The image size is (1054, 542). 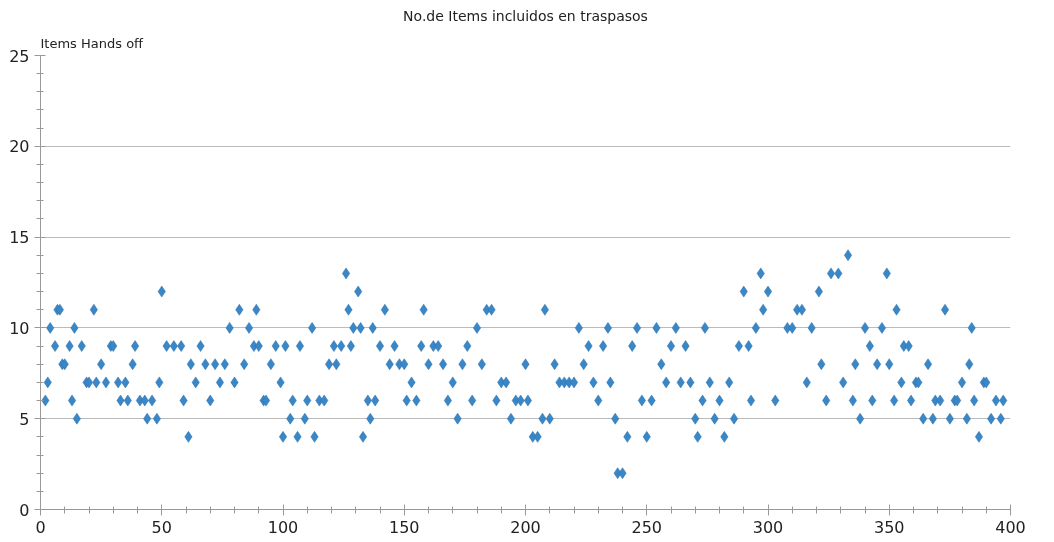 What do you see at coordinates (19, 238) in the screenshot?
I see `y-tick-label: 15` at bounding box center [19, 238].